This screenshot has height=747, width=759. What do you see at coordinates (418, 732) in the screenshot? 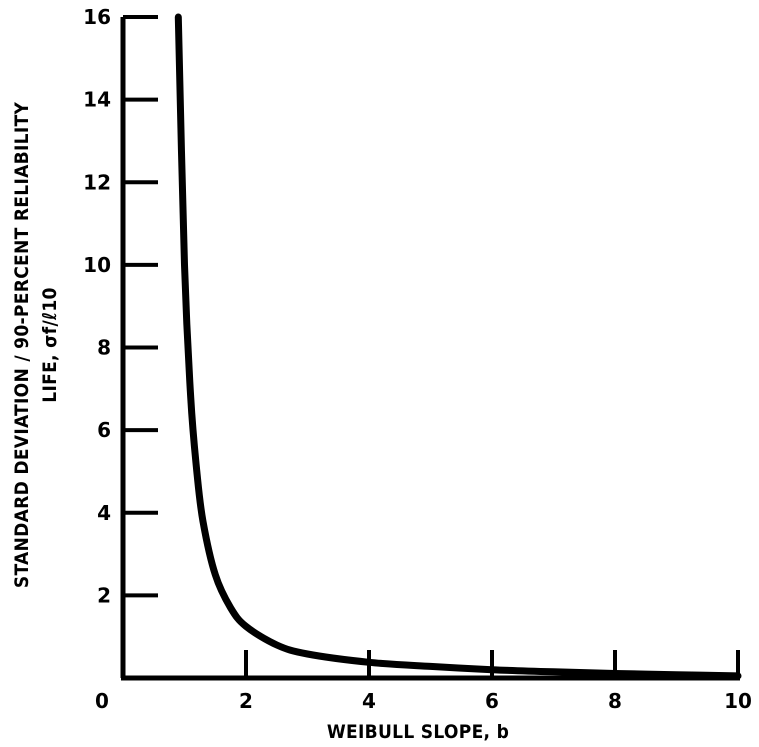
I see `x-axis-title: WEIBULL SLOPE, b` at bounding box center [418, 732].